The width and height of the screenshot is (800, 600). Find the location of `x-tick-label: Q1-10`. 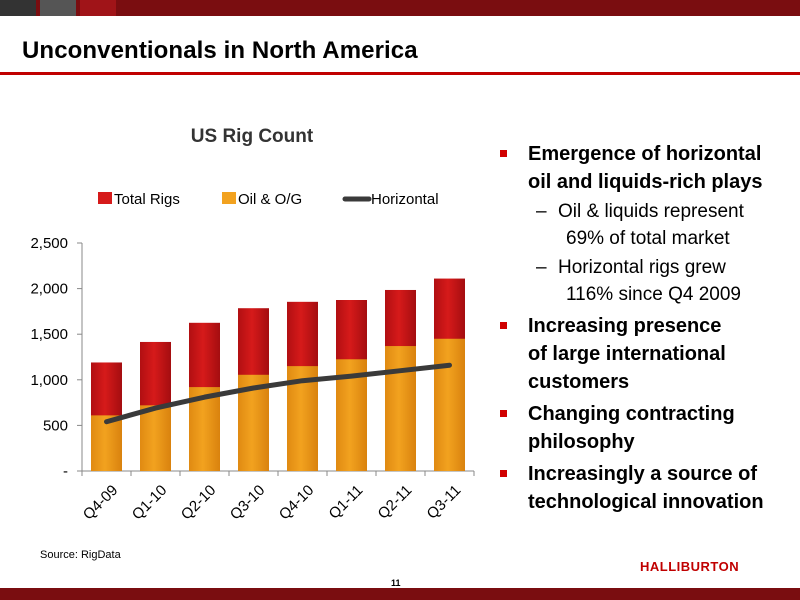

x-tick-label: Q1-10 is located at coordinates (150, 503).